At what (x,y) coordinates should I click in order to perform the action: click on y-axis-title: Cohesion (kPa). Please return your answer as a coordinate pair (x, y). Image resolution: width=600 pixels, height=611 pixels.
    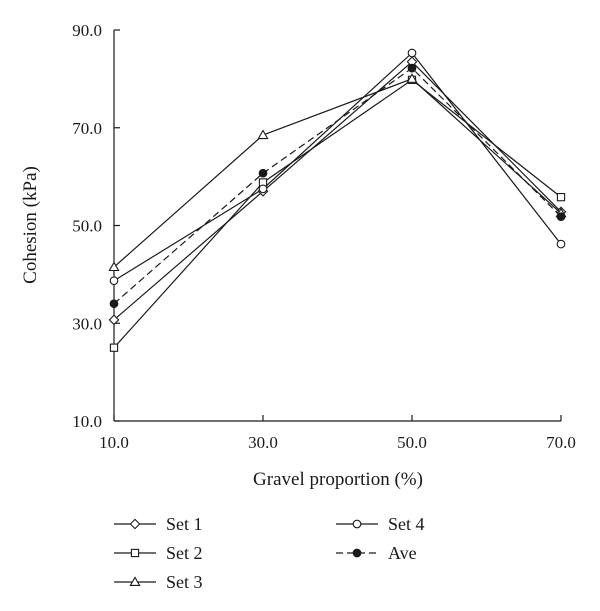
    Looking at the image, I should click on (30, 225).